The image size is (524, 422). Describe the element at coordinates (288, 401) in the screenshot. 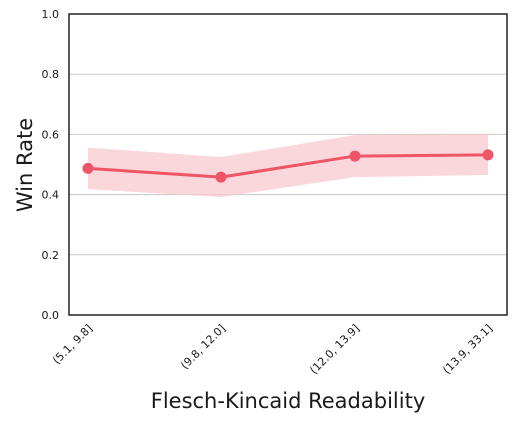

I see `x-axis-title: Flesch-Kincaid Readability` at that location.